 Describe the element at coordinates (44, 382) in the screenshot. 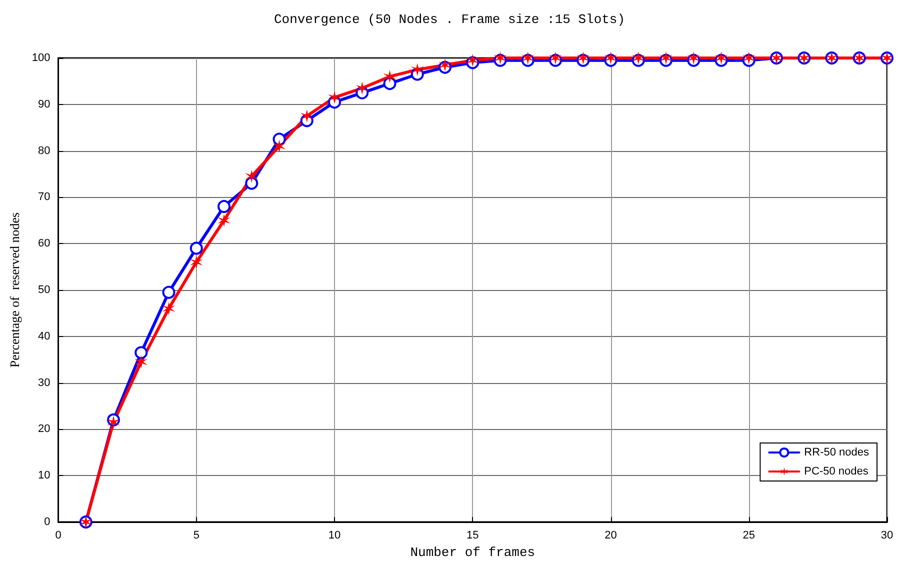

I see `y-tick-label: 30` at that location.